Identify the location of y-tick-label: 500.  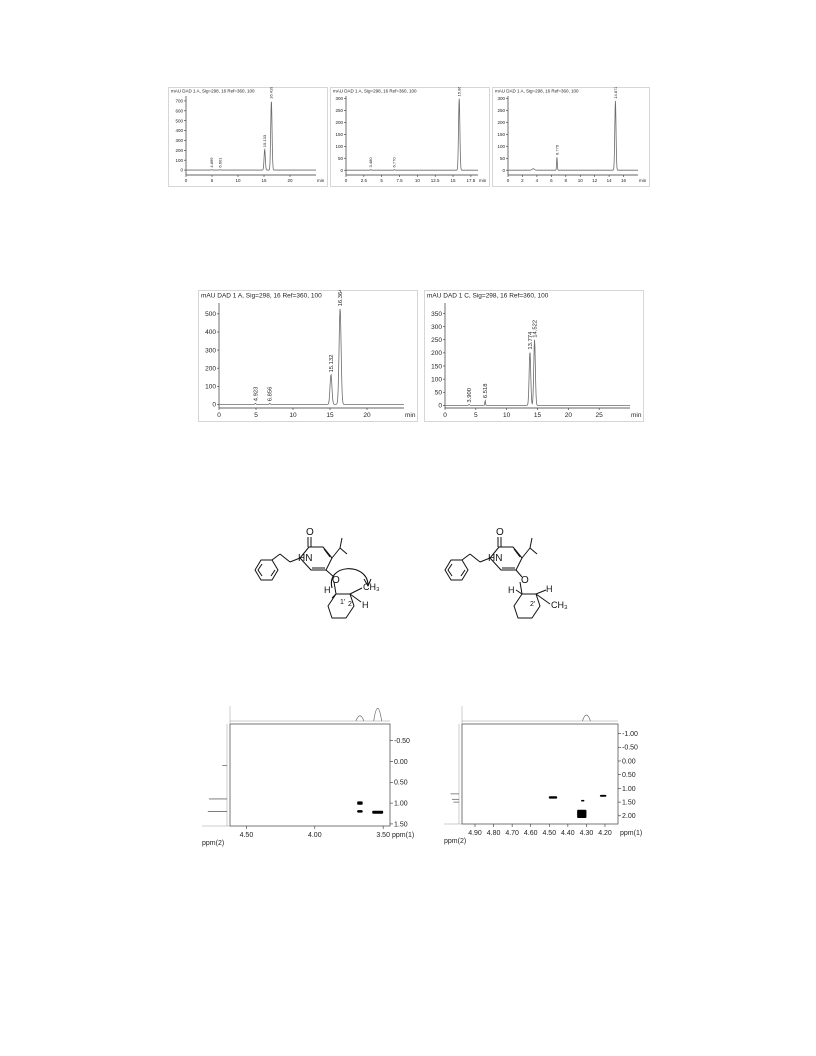
(210, 314).